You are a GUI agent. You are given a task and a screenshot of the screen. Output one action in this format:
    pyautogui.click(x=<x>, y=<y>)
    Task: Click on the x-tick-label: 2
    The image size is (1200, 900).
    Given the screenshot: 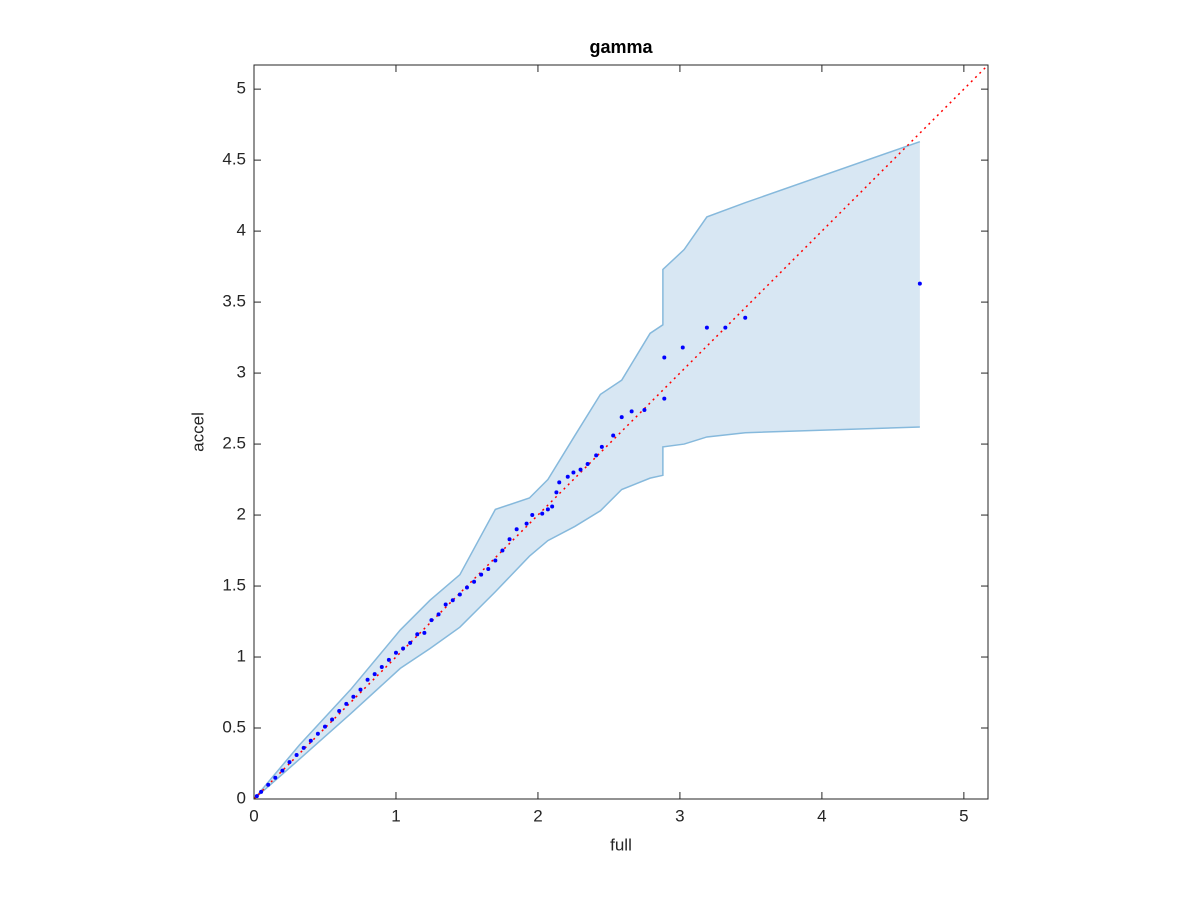 What is the action you would take?
    pyautogui.click(x=537, y=815)
    